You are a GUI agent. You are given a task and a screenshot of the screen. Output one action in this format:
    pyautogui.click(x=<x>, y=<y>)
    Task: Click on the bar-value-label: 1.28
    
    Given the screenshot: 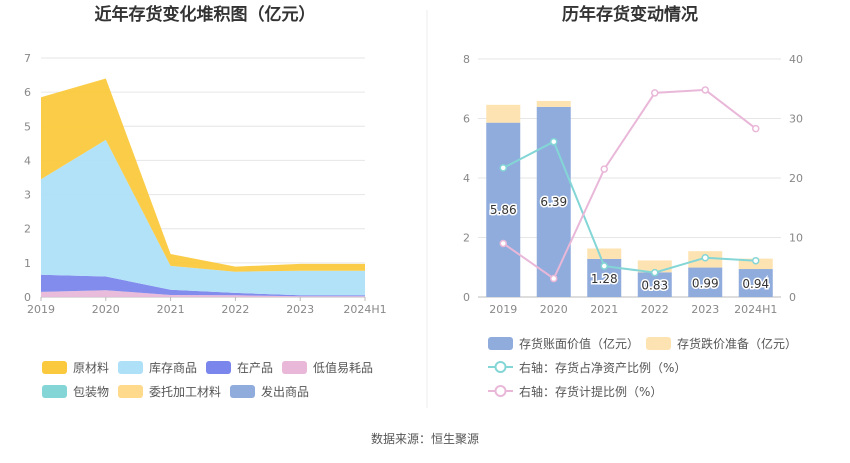 What is the action you would take?
    pyautogui.click(x=604, y=279)
    